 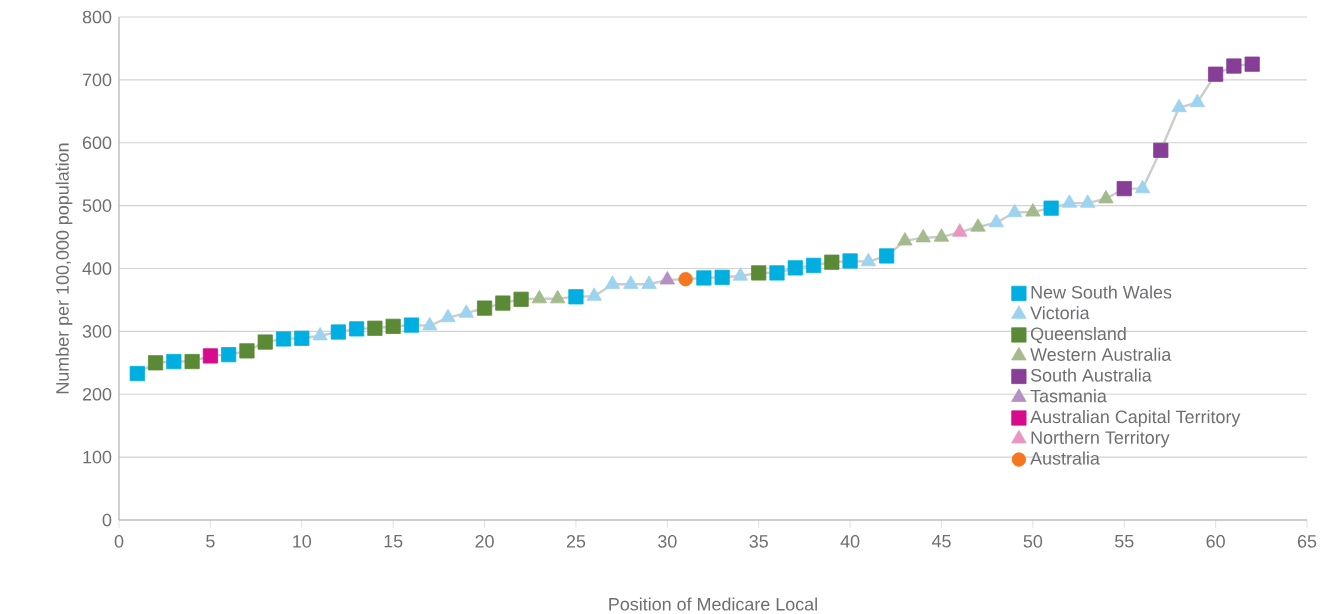 What do you see at coordinates (1307, 541) in the screenshot?
I see `x-tick-label: 65` at bounding box center [1307, 541].